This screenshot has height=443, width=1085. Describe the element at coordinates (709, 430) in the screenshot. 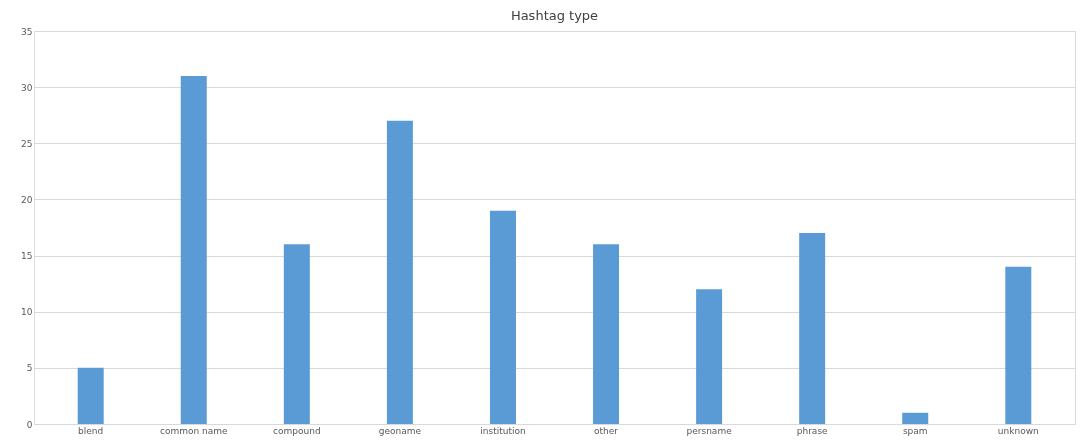

I see `x-tick-label: persname` at that location.